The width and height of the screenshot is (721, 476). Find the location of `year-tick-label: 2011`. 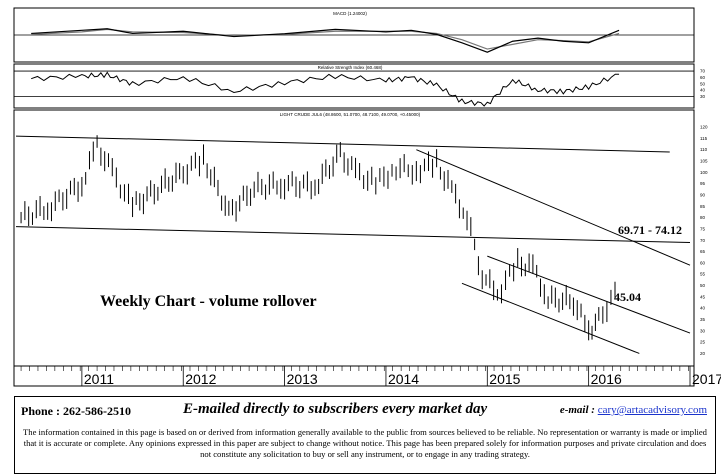

year-tick-label: 2011 is located at coordinates (99, 379).